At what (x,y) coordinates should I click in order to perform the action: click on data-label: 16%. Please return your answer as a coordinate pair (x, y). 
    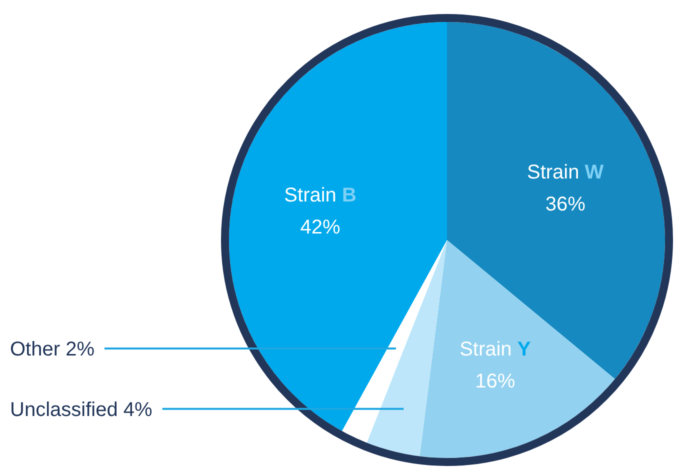
    Looking at the image, I should click on (495, 381).